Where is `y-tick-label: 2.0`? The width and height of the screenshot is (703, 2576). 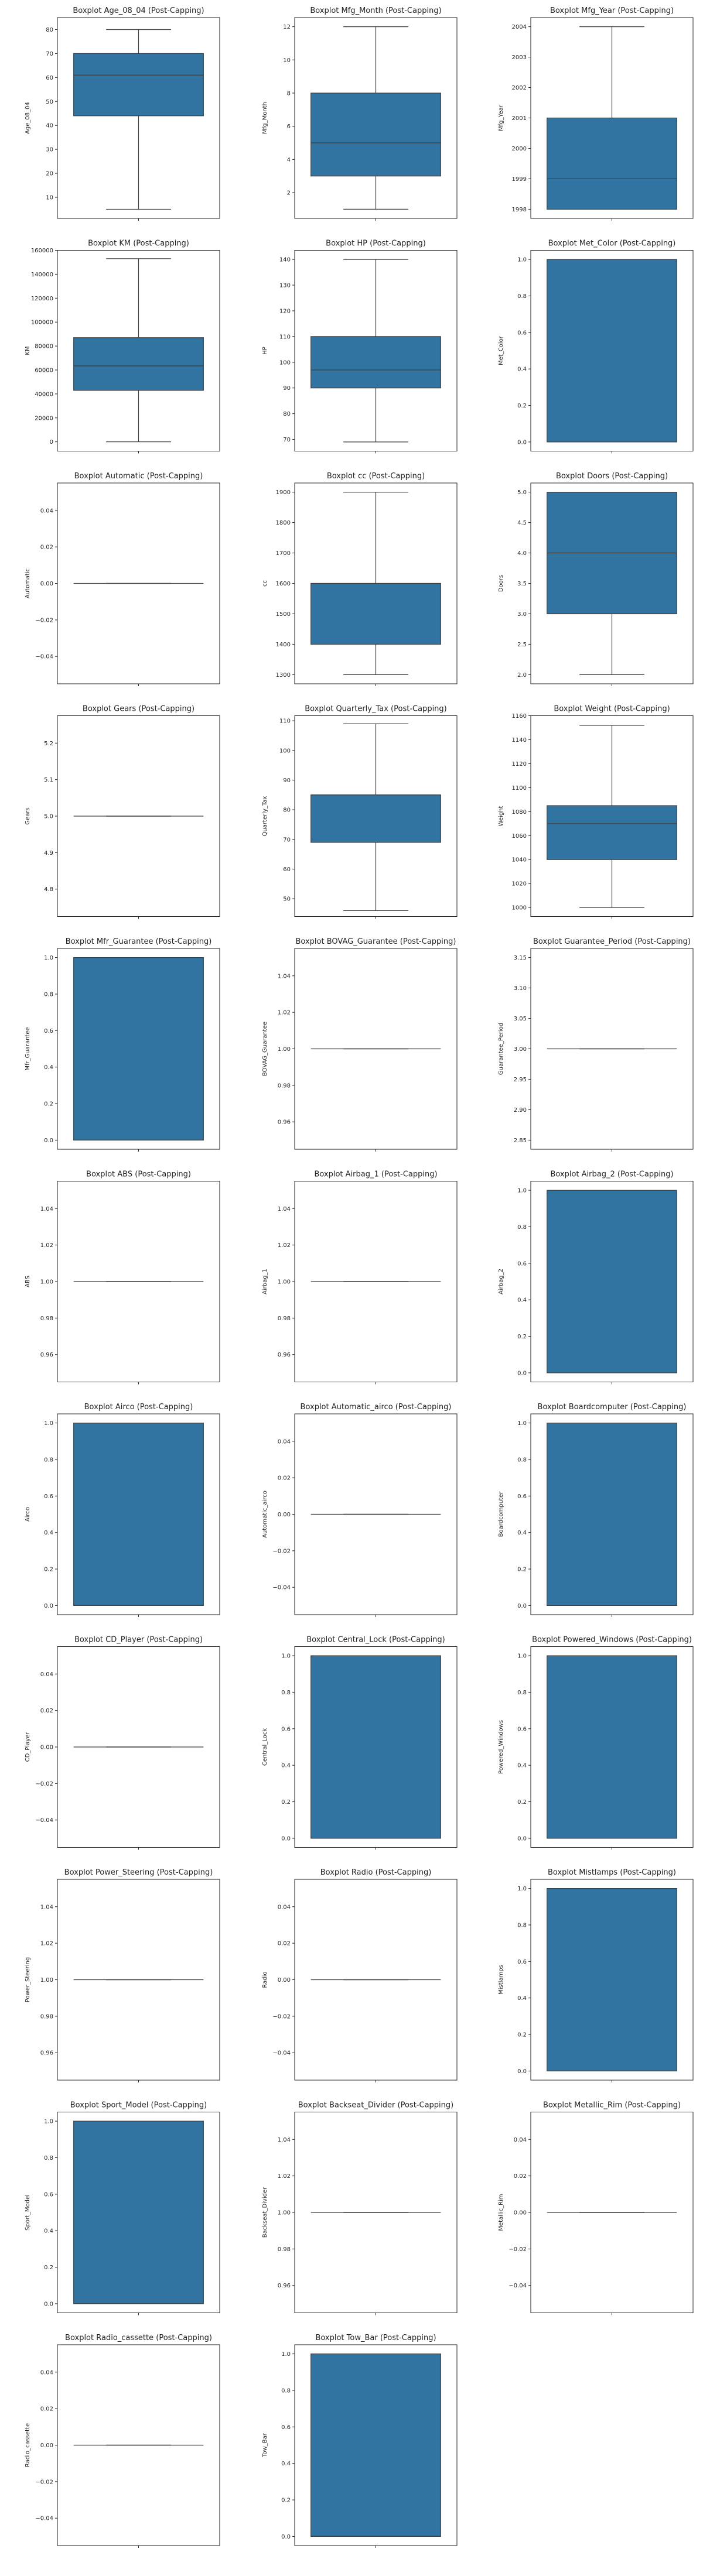 y-tick-label: 2.0 is located at coordinates (522, 675).